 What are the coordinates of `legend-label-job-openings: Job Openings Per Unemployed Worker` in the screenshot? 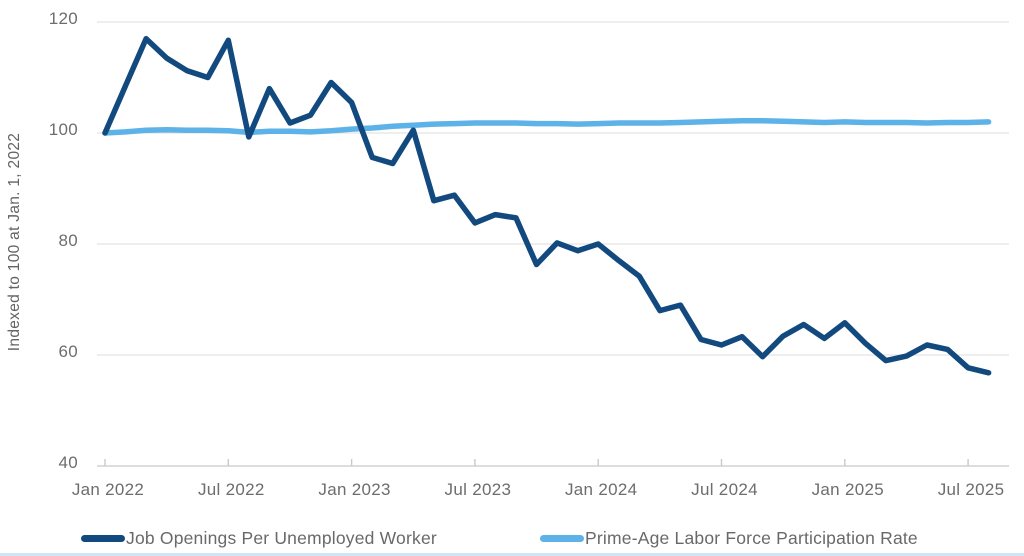 It's located at (281, 538).